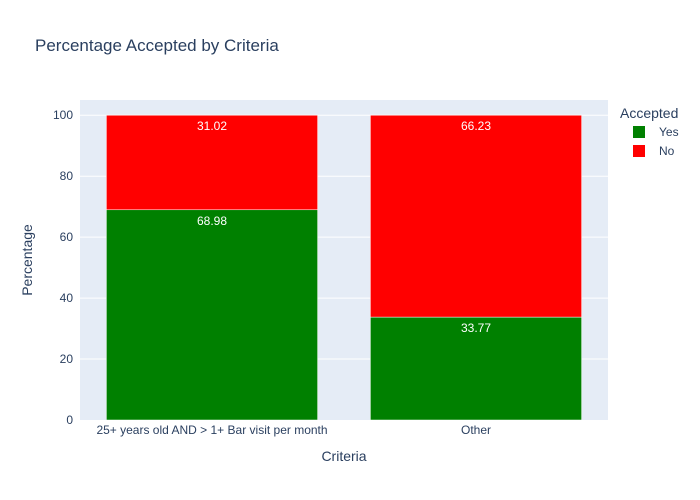  What do you see at coordinates (667, 151) in the screenshot?
I see `legend-label: No` at bounding box center [667, 151].